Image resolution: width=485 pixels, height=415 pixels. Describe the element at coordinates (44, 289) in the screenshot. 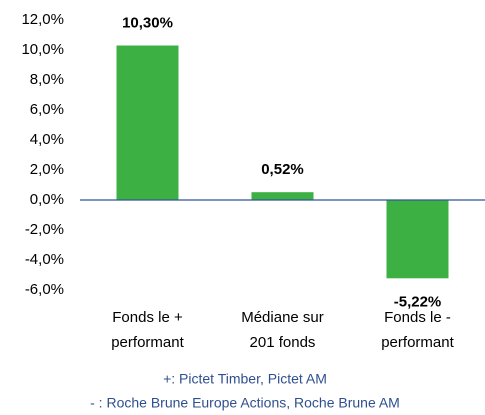

I see `y-tick-label: -6,0%` at that location.